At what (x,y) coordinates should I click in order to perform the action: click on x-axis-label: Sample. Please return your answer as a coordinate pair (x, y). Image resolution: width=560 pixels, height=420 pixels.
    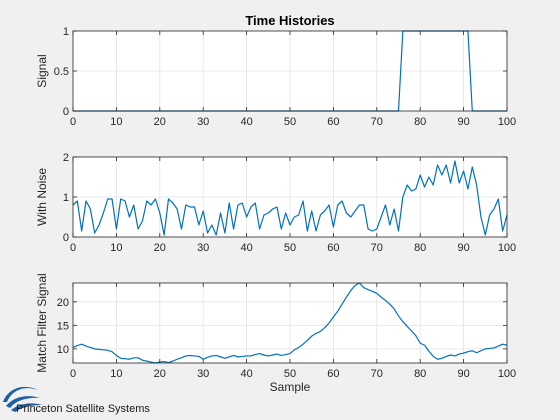
    Looking at the image, I should click on (290, 387).